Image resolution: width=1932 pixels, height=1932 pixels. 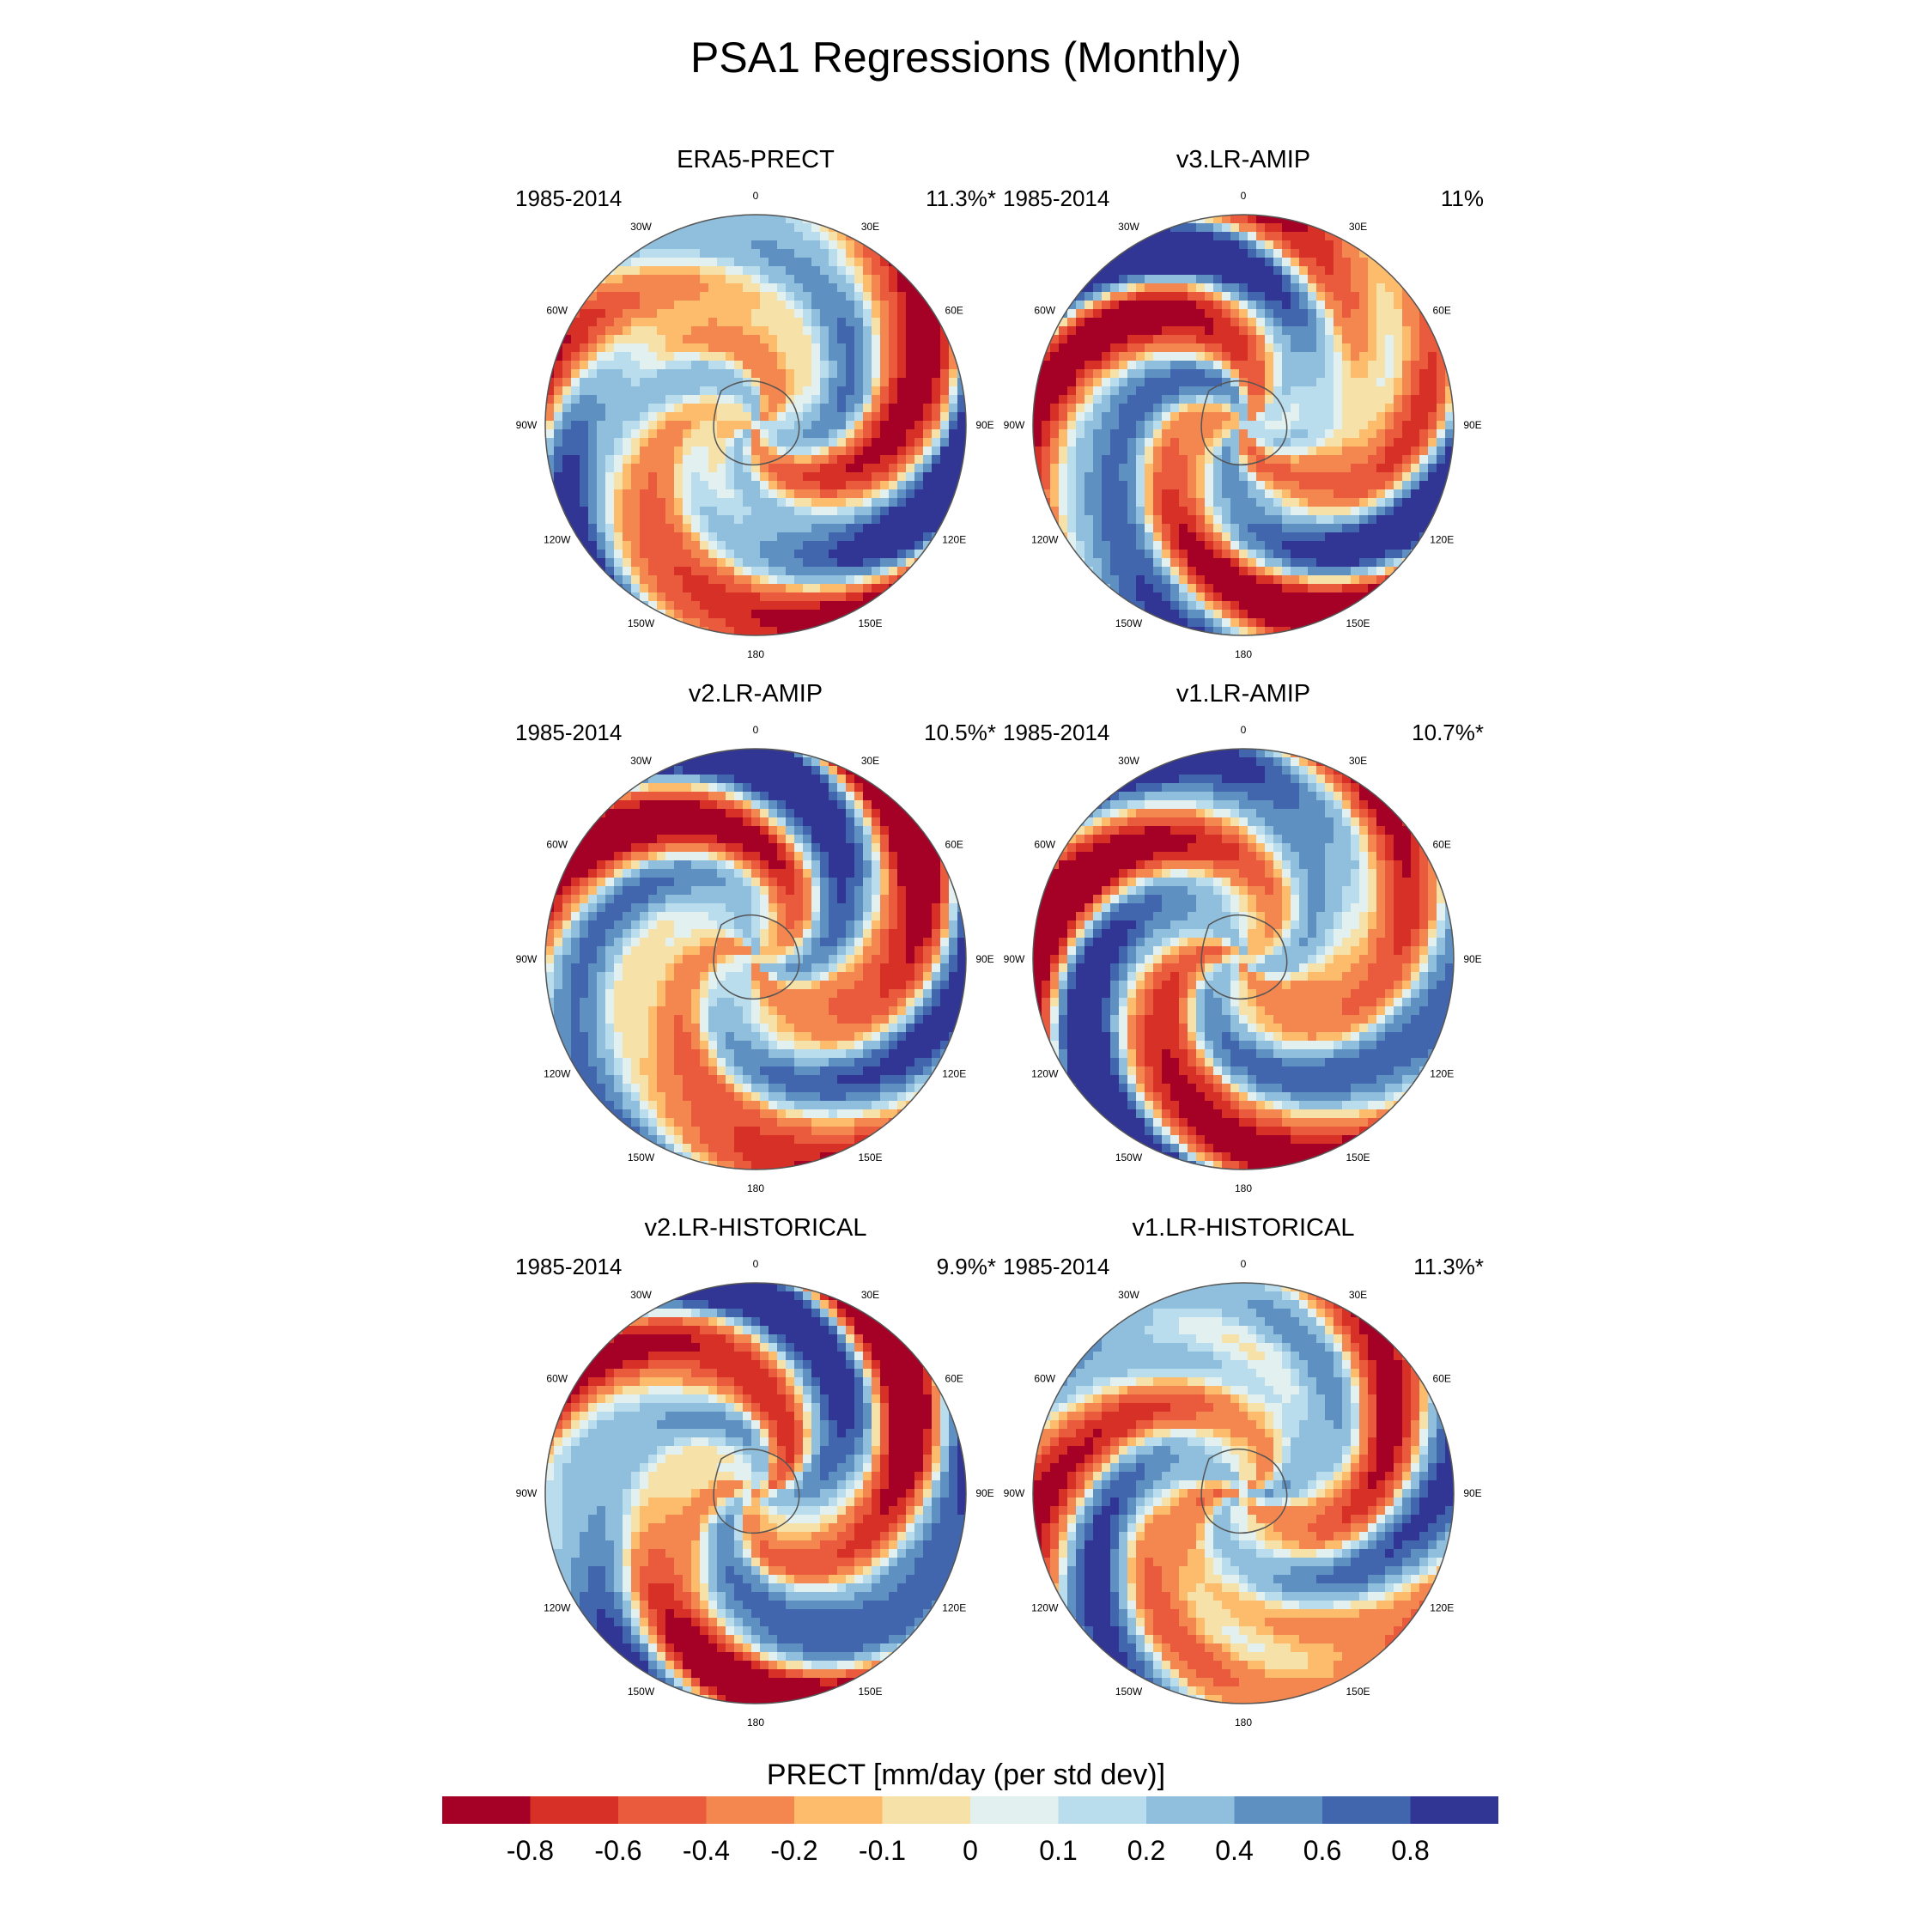 What do you see at coordinates (1448, 1266) in the screenshot?
I see `panel-variance-explained: 11.3%*` at bounding box center [1448, 1266].